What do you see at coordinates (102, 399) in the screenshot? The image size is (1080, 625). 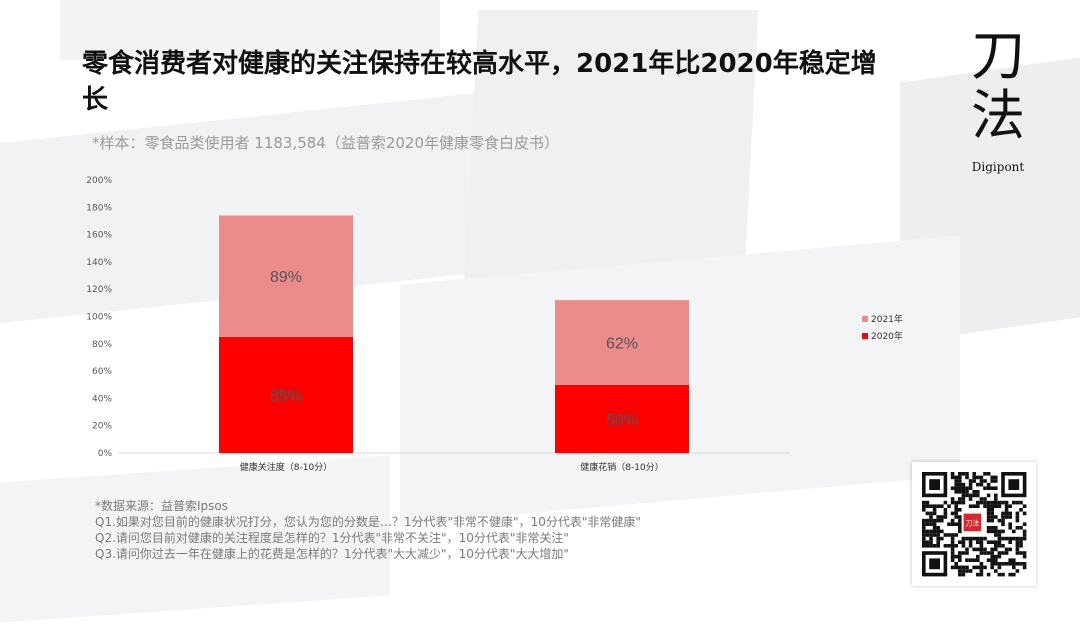 I see `y-tick-label: 40%` at bounding box center [102, 399].